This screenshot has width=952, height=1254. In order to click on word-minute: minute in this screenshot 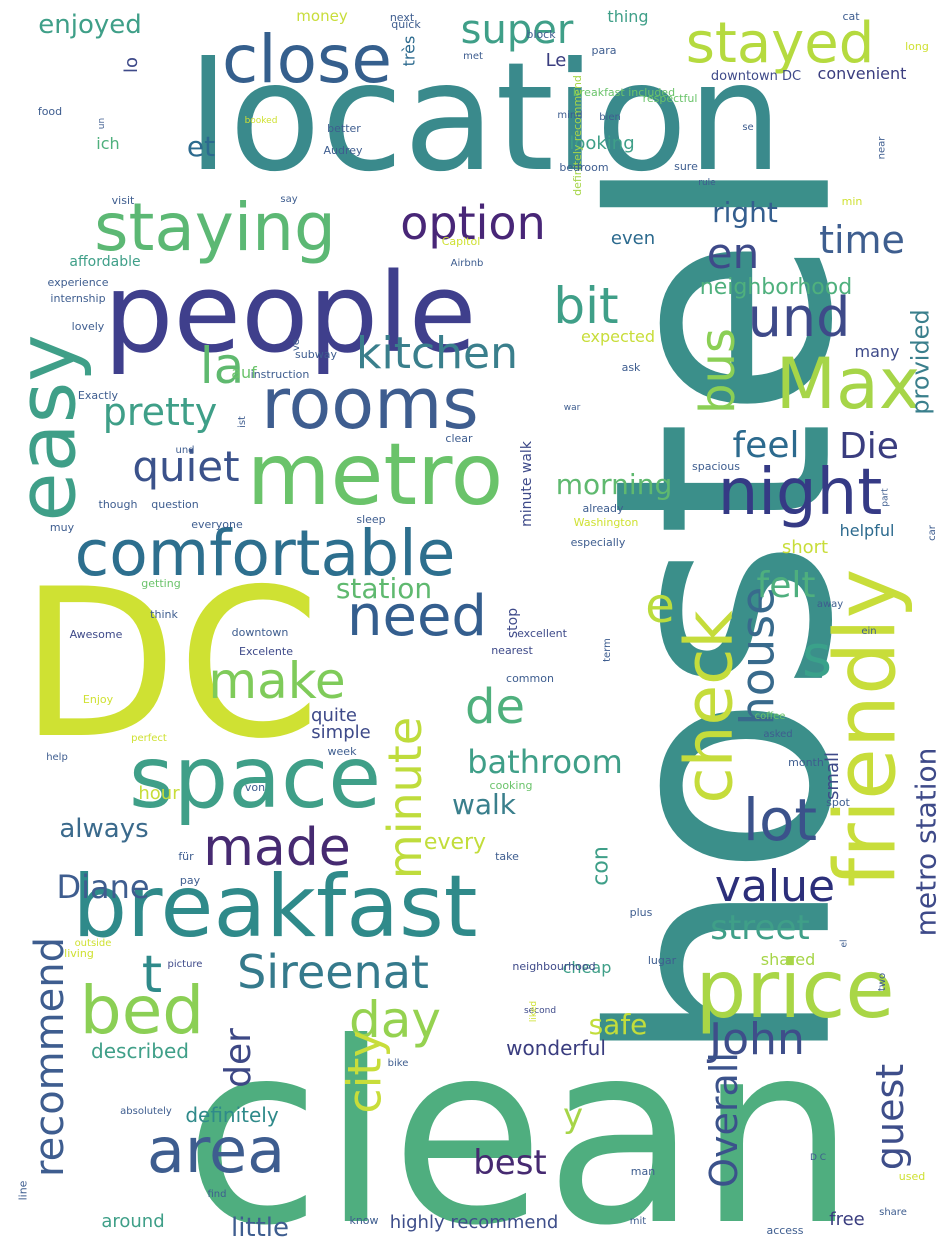, I will do `click(404, 798)`.